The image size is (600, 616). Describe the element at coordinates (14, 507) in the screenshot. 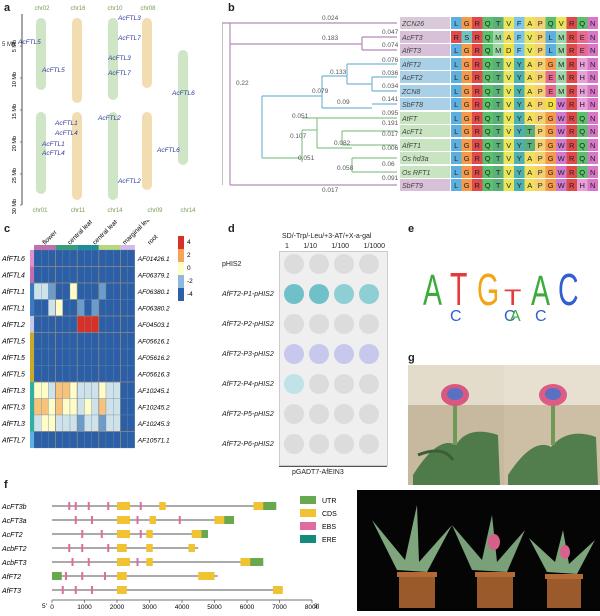

I see `gene-name: AcFT3b` at that location.